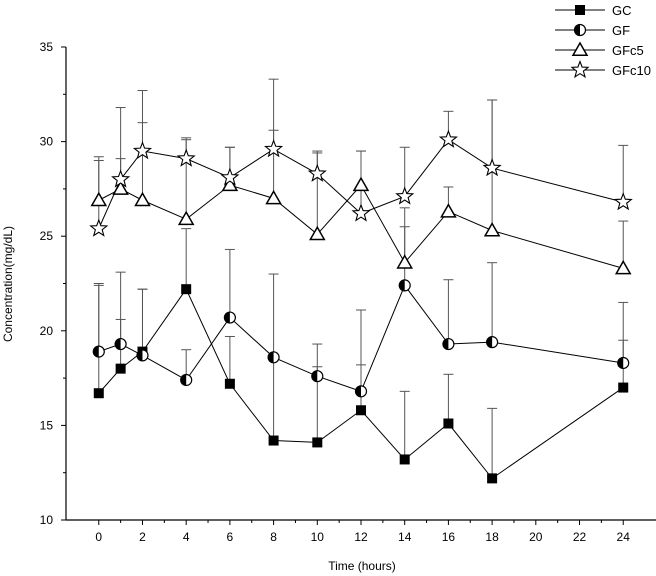 This screenshot has width=656, height=576. I want to click on x-tick-label: 16, so click(449, 537).